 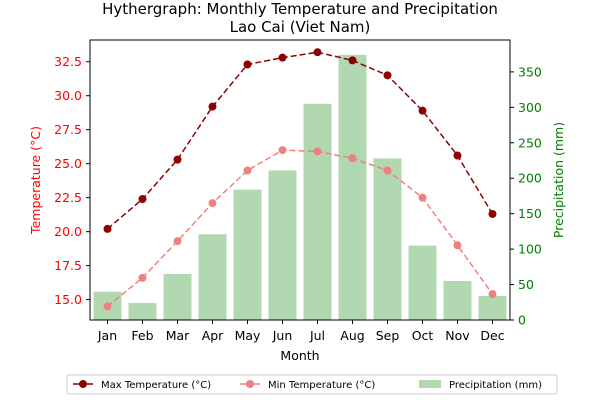 I want to click on legend-box, so click(x=312, y=384).